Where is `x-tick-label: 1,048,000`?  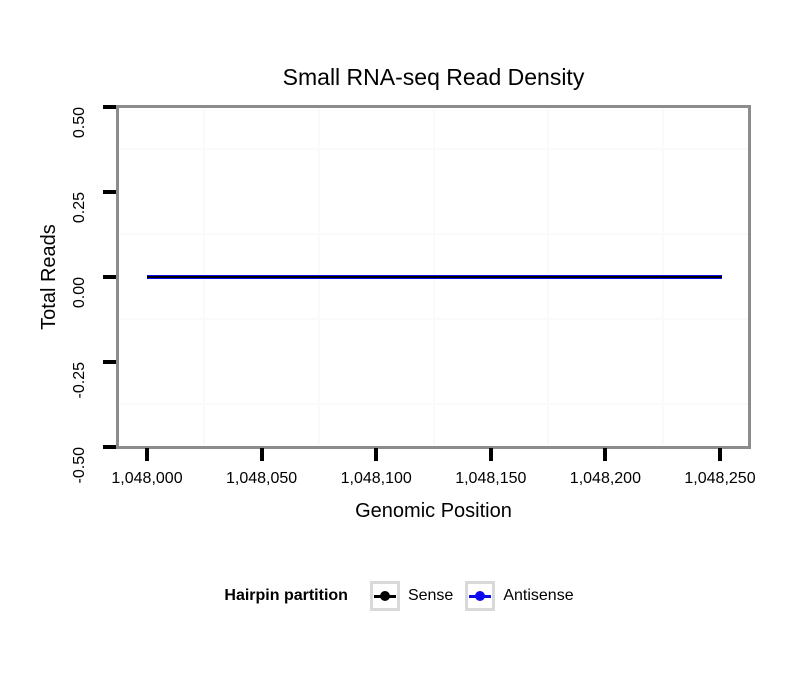
x-tick-label: 1,048,000 is located at coordinates (147, 478).